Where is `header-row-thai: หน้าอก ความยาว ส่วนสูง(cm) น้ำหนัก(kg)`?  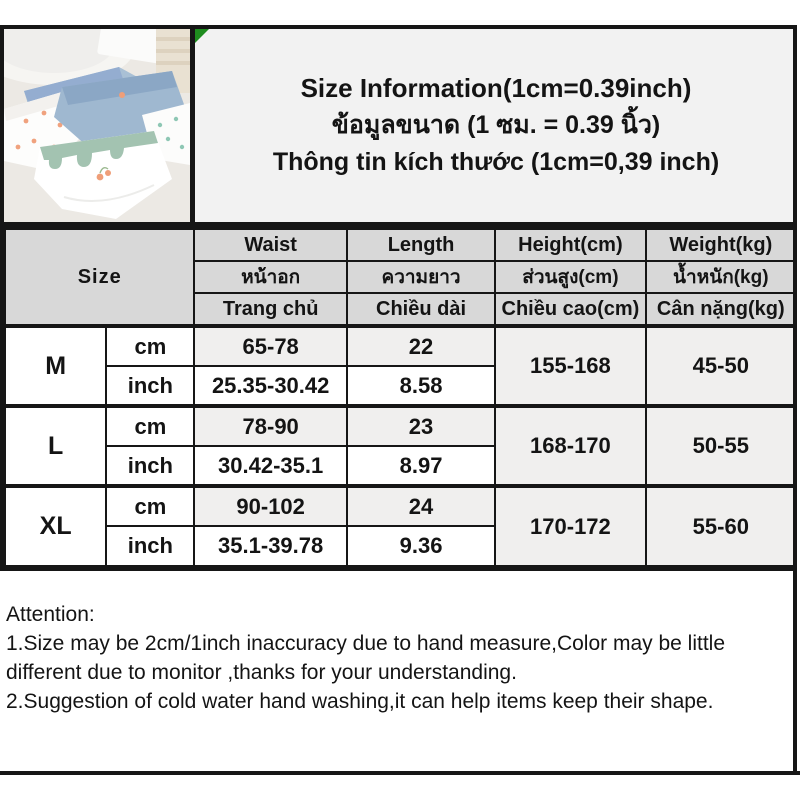
header-row-thai: หน้าอก ความยาว ส่วนสูง(cm) น้ำหนัก(kg) is located at coordinates (401, 277).